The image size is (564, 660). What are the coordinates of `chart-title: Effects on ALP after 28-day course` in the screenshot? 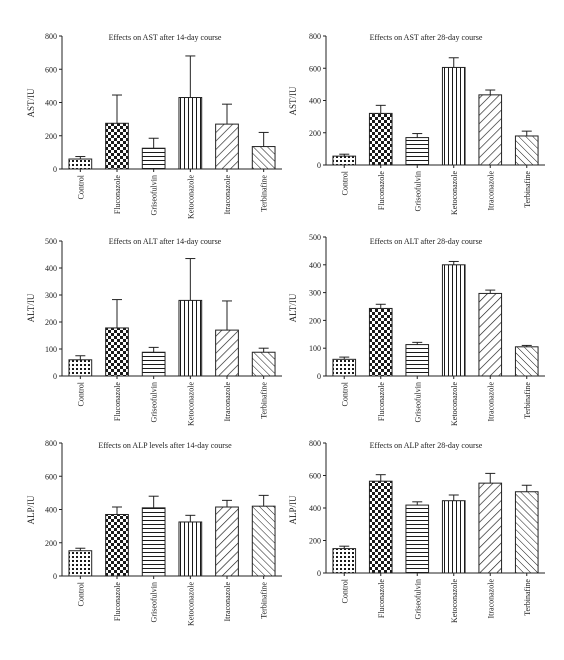 It's located at (426, 445).